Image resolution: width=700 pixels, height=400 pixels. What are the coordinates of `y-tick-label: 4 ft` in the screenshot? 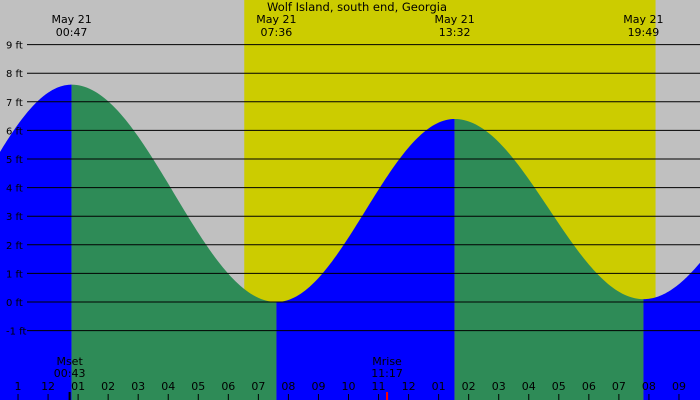 It's located at (14, 189).